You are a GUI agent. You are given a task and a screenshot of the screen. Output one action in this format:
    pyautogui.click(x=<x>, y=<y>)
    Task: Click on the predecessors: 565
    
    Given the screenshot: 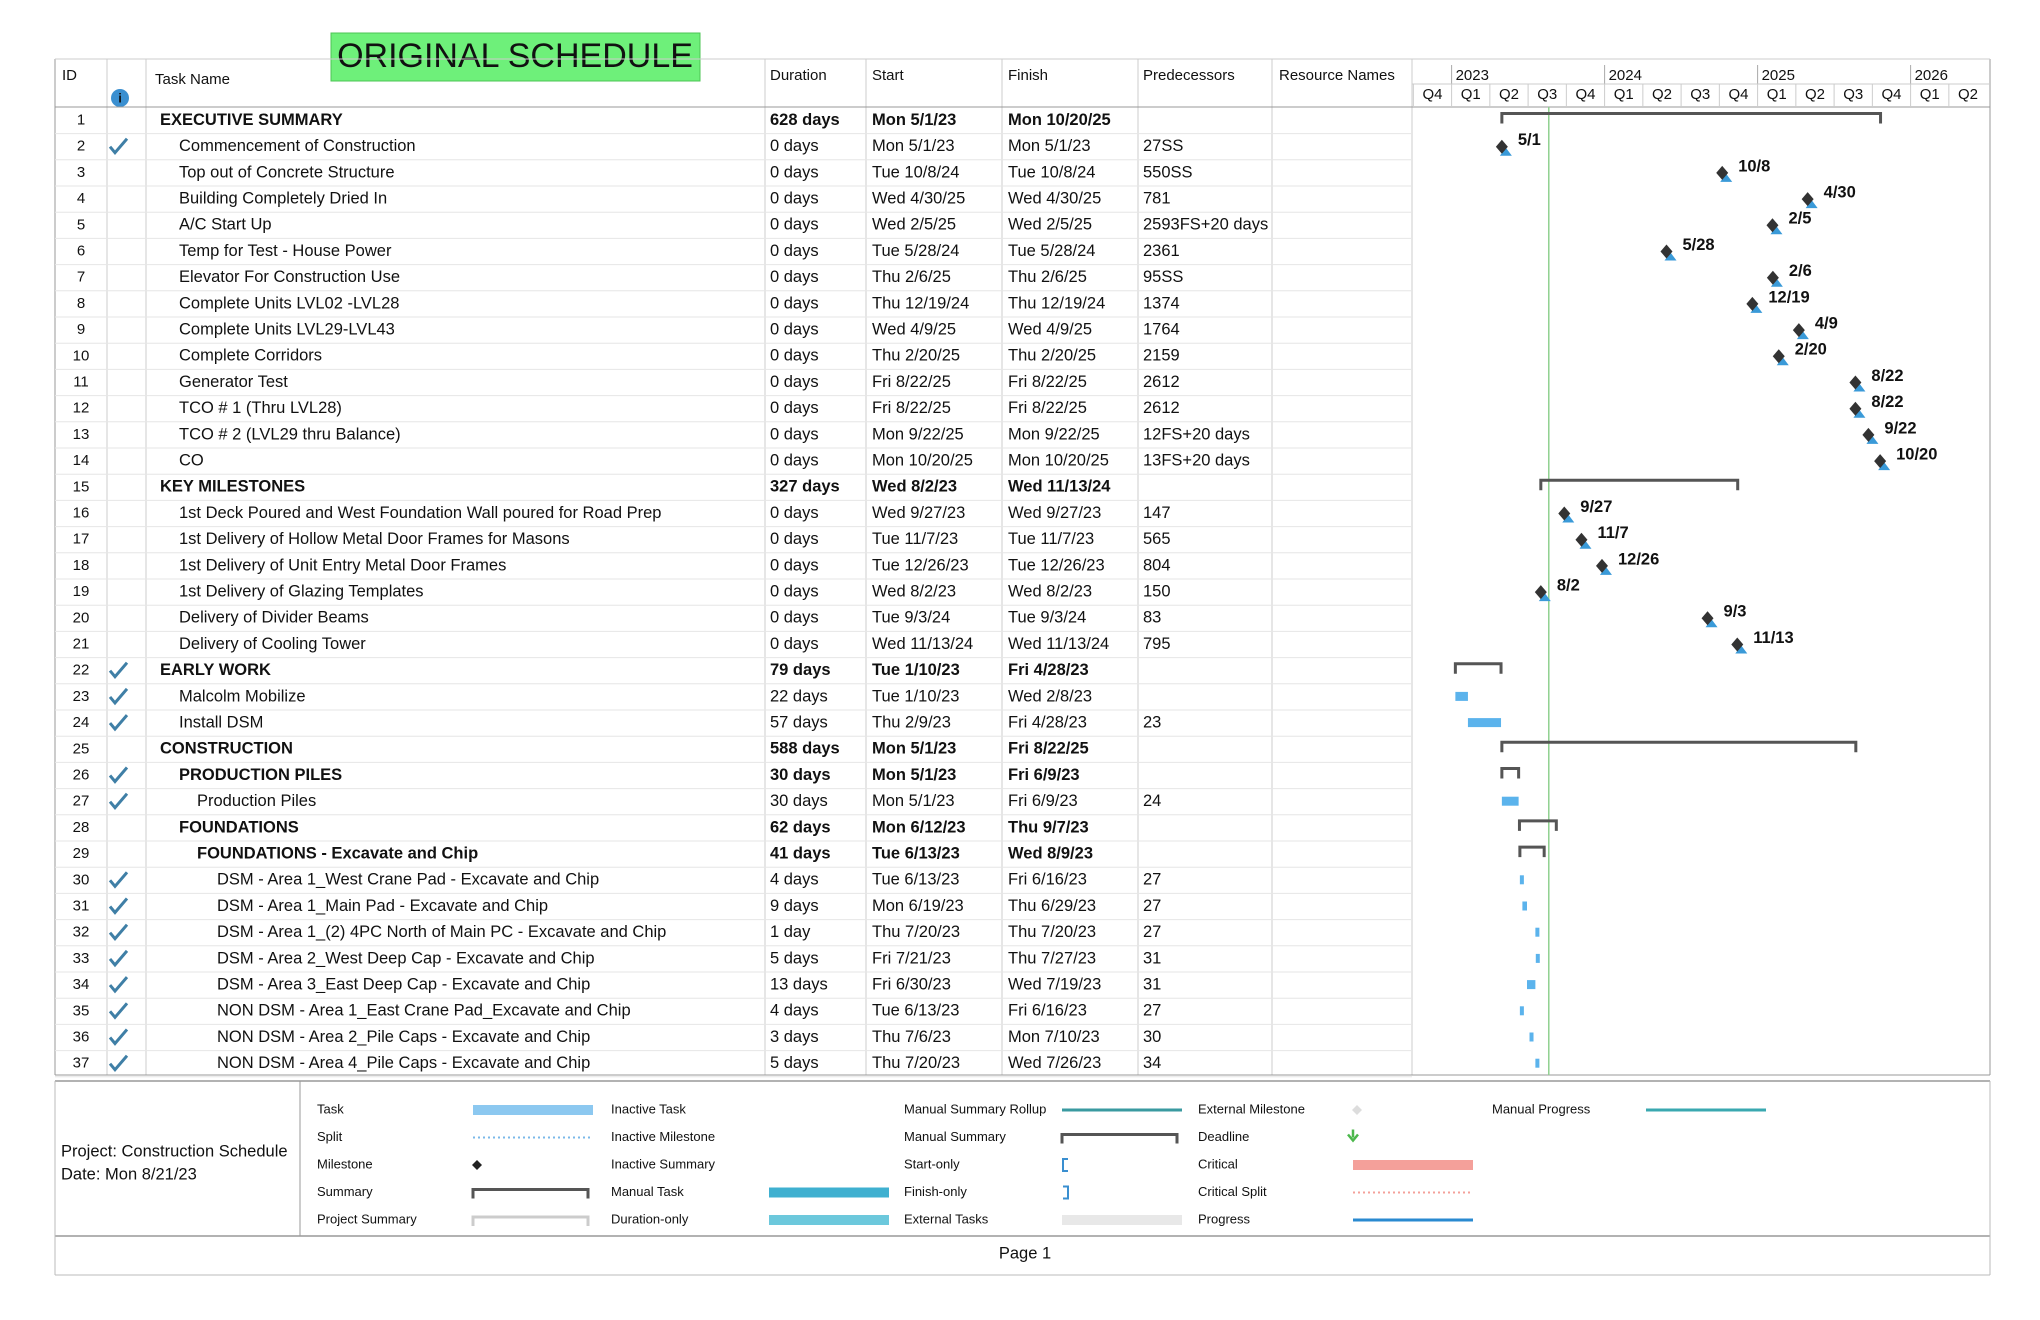 What is the action you would take?
    pyautogui.click(x=1157, y=539)
    